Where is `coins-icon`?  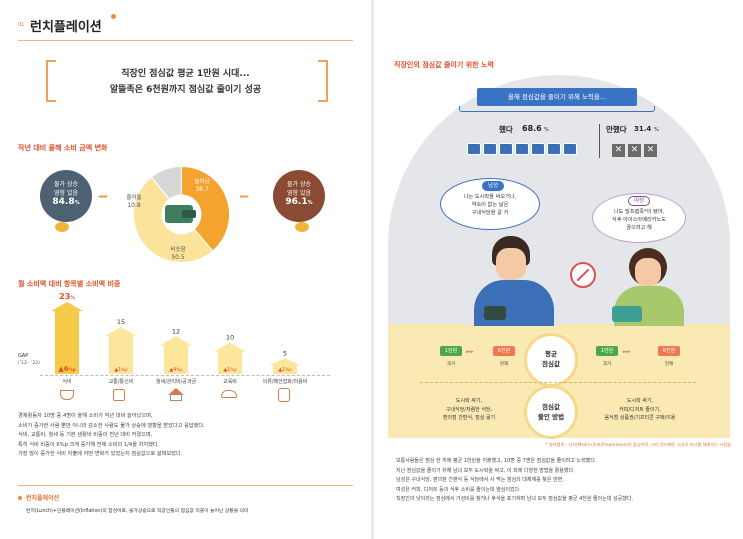 coins-icon is located at coordinates (62, 227).